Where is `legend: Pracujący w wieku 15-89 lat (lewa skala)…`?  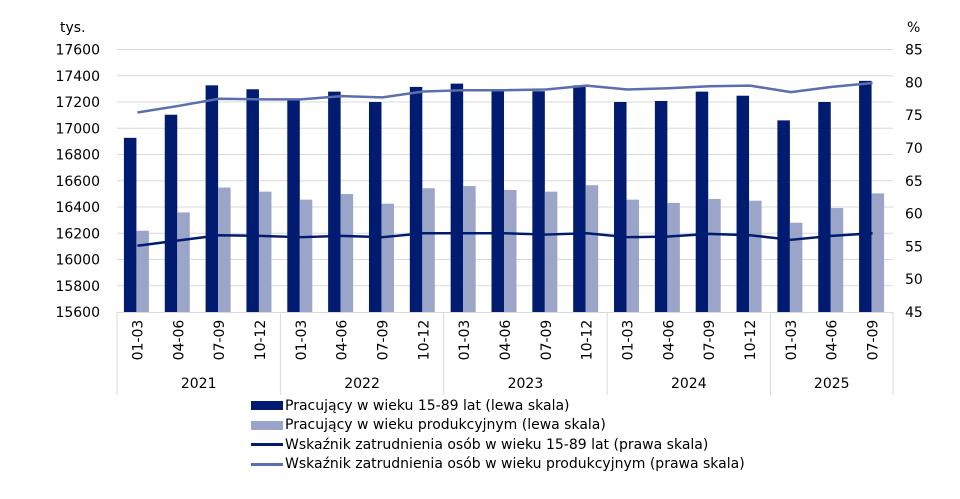 legend: Pracujący w wieku 15-89 lat (lewa skala)… is located at coordinates (498, 435).